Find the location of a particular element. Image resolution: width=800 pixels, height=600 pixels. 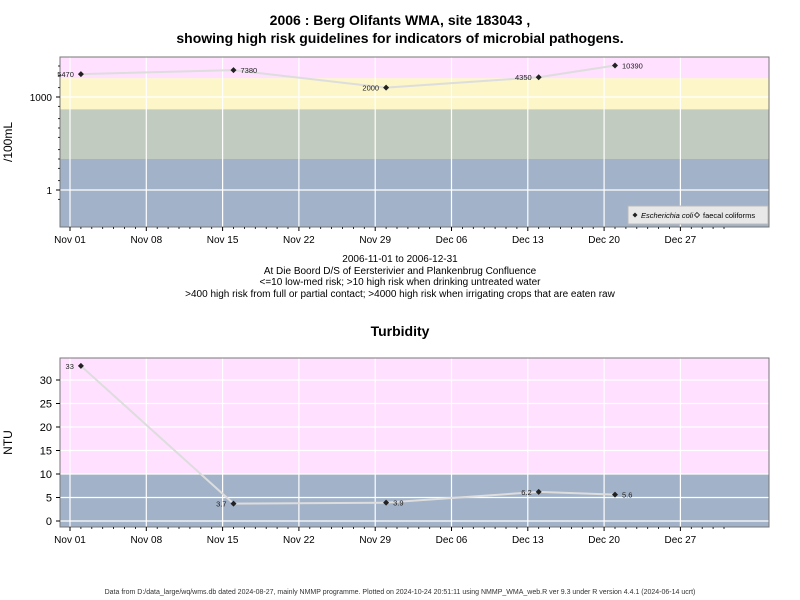

legend-entry: Escherichia coli is located at coordinates (667, 215).